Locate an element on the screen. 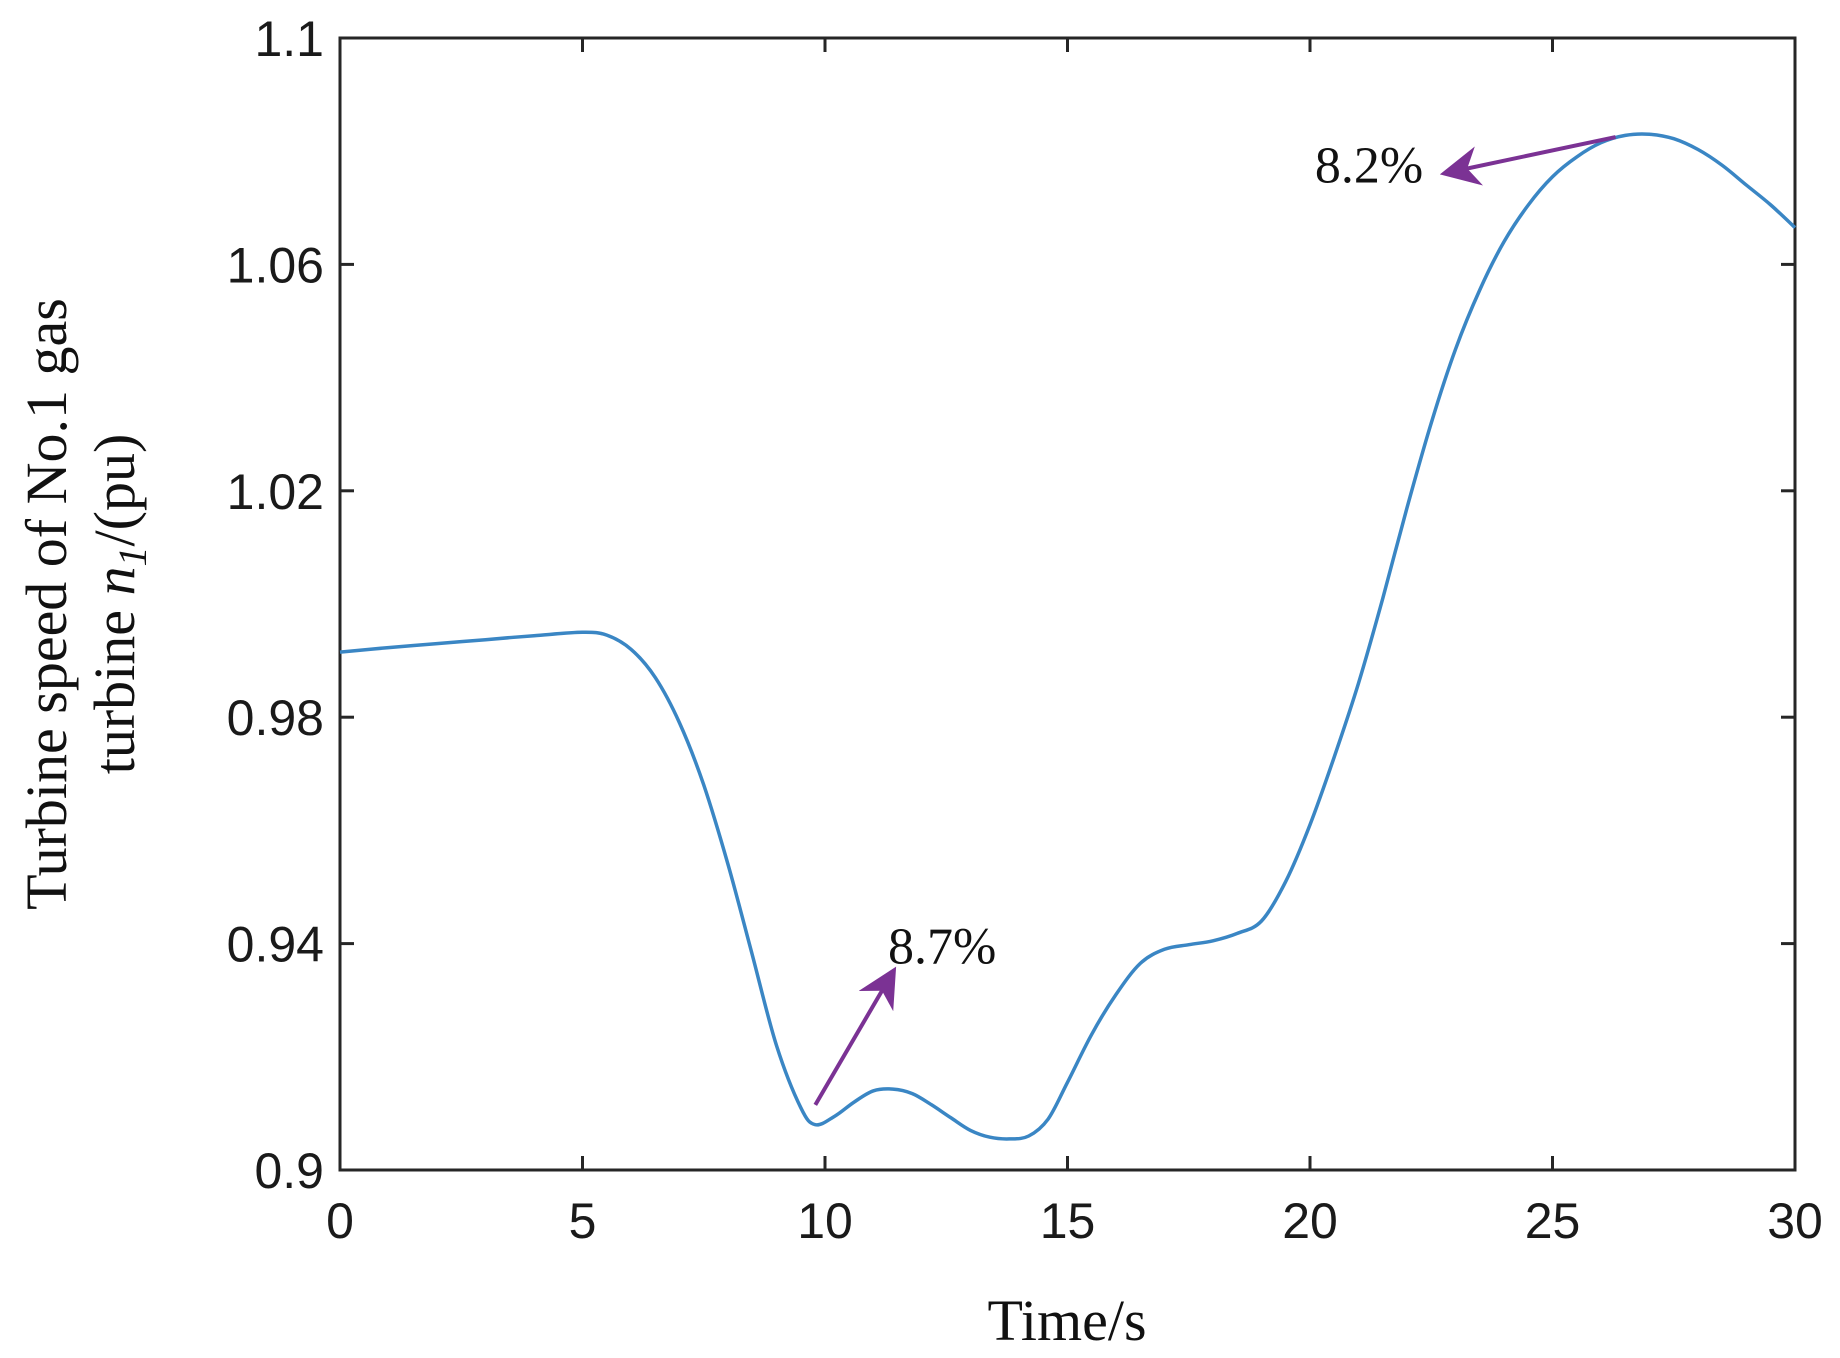 This screenshot has width=1840, height=1358. x-axis-title: Time/s is located at coordinates (1066, 1320).